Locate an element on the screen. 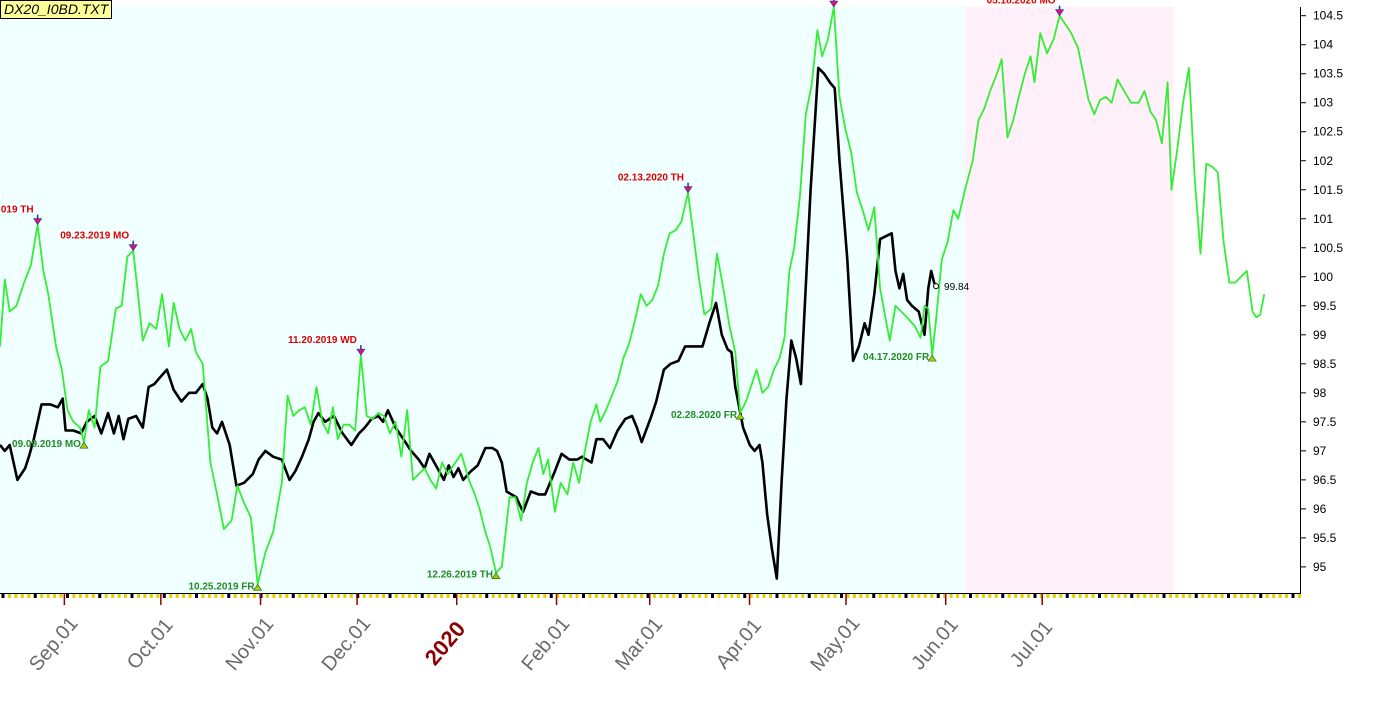 This screenshot has height=725, width=1383. y-tick-label: 102.5 is located at coordinates (1328, 132).